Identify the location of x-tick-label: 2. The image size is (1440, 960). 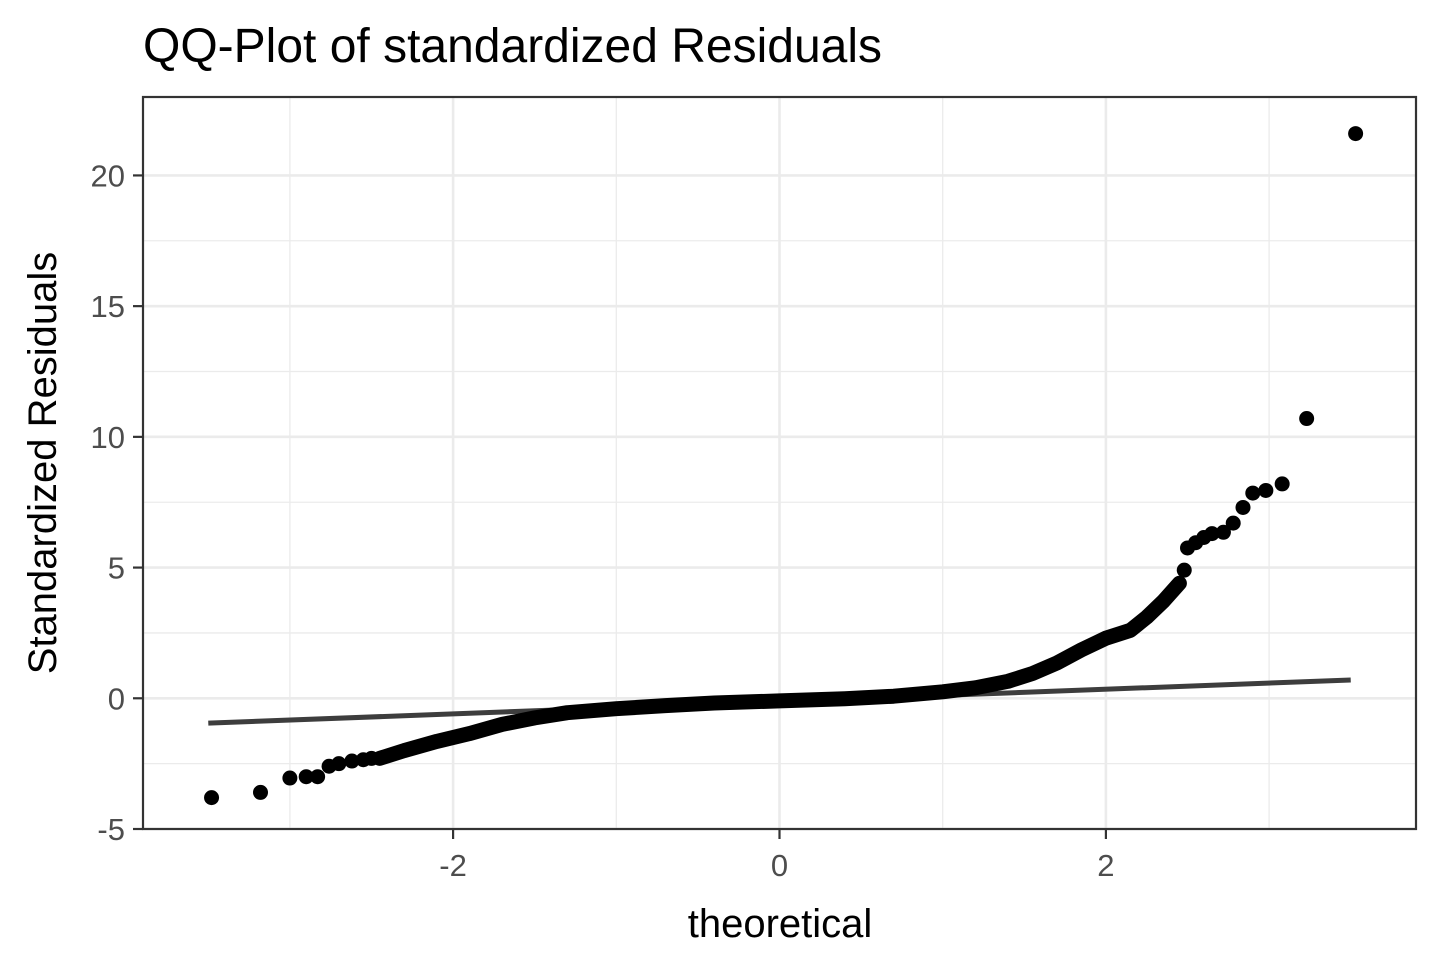
(1105, 865).